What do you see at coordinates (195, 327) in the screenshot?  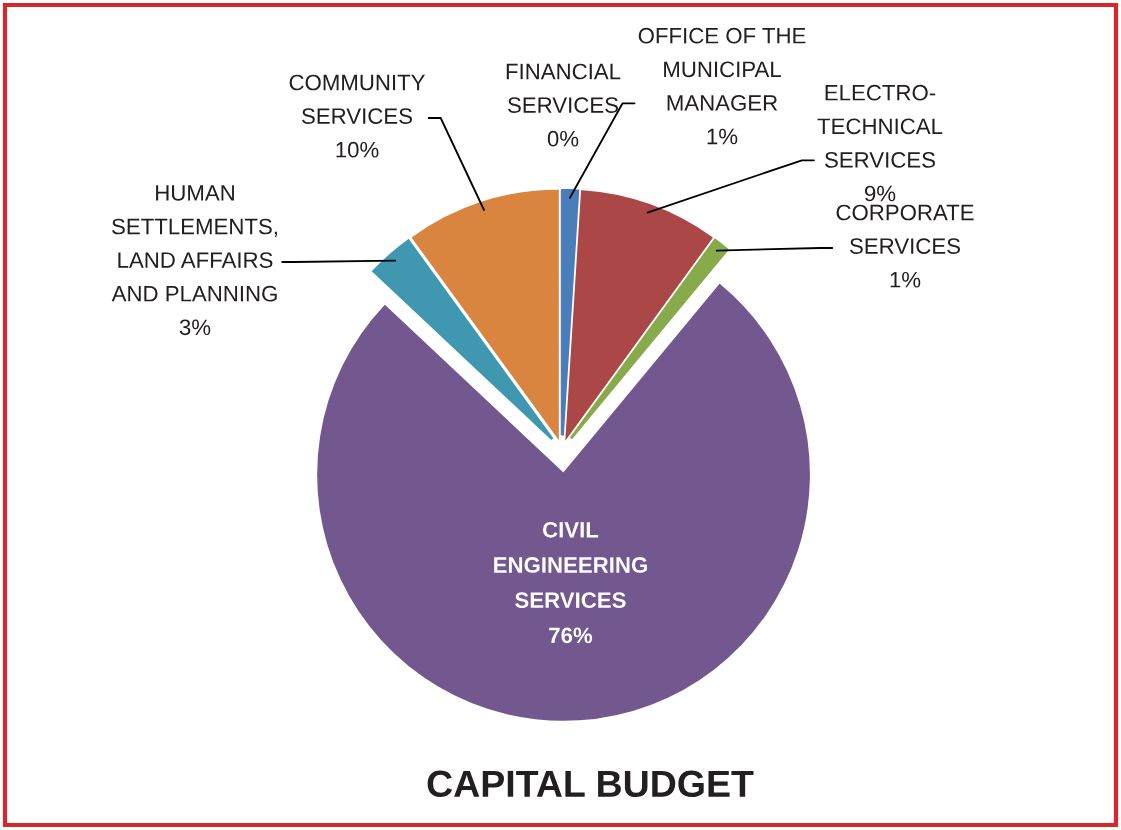 I see `data-label: 3%` at bounding box center [195, 327].